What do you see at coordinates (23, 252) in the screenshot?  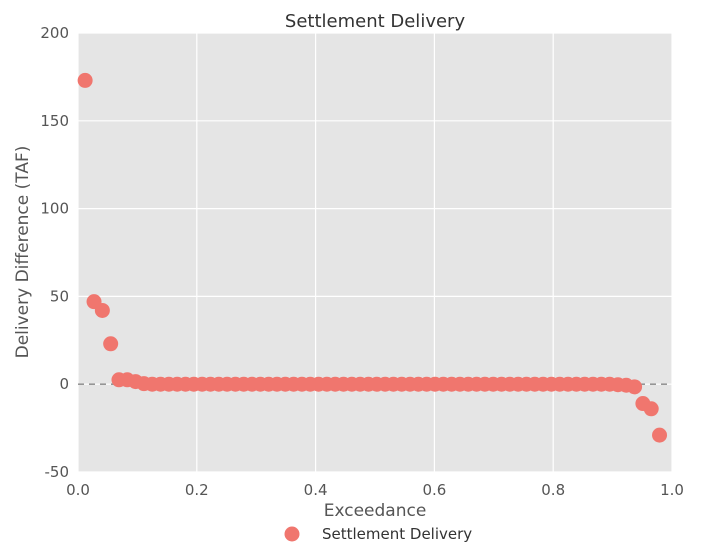 I see `y-axis-title: Delivery Difference (TAF)` at bounding box center [23, 252].